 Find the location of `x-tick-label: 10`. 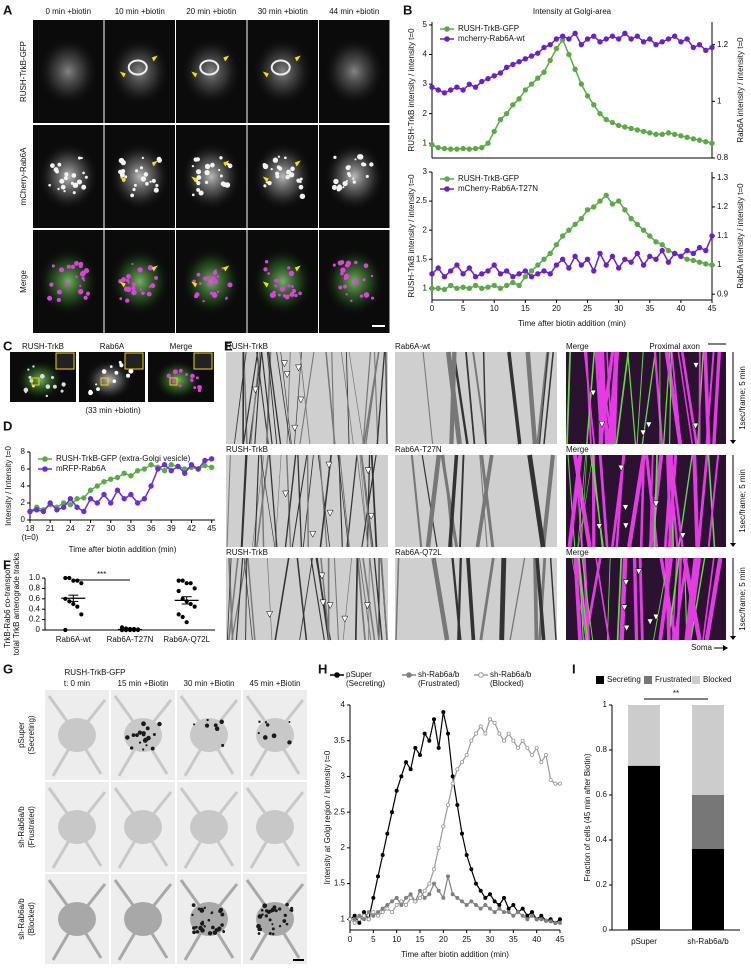

x-tick-label: 10 is located at coordinates (396, 939).